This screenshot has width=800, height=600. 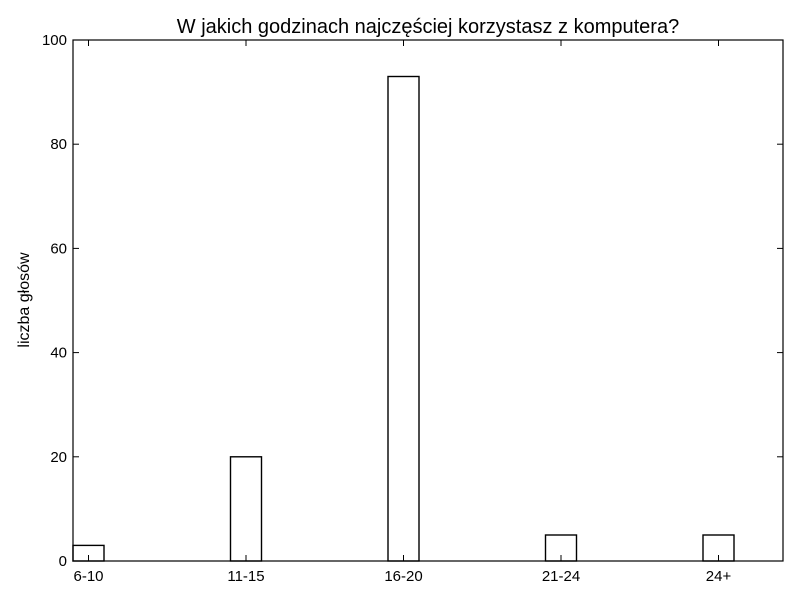 I want to click on x-tick-label: 6-10, so click(x=88, y=576).